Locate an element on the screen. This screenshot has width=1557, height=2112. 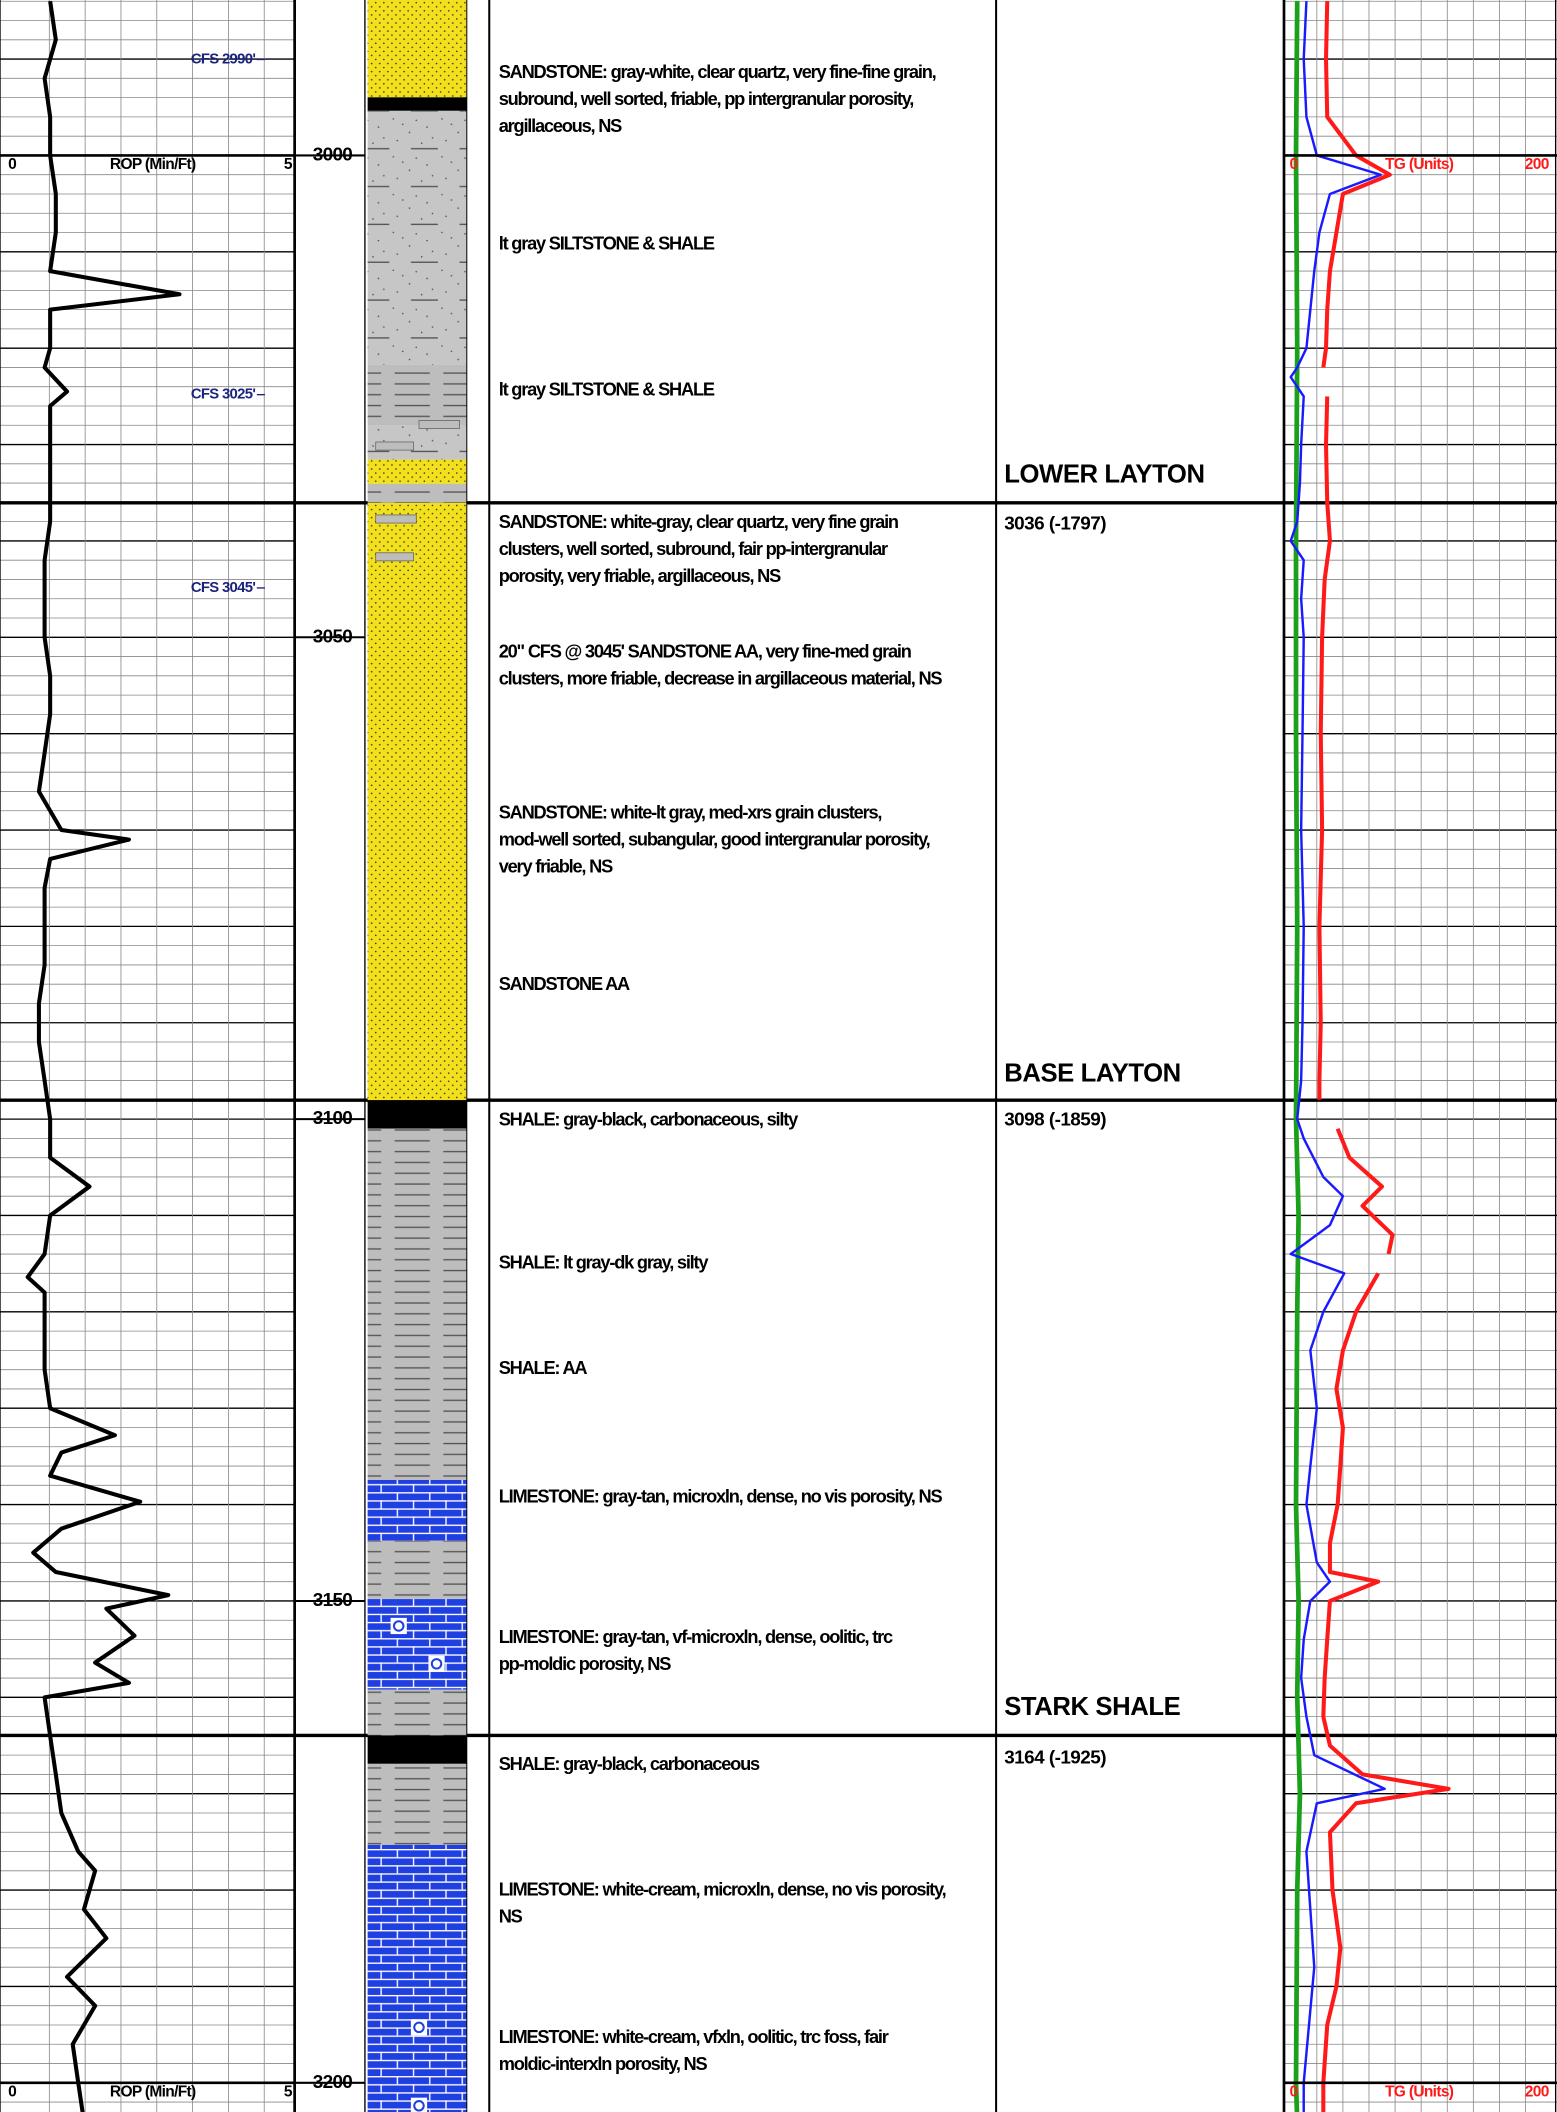
description-line: moldic-interxln porosity, NS is located at coordinates (603, 2063).